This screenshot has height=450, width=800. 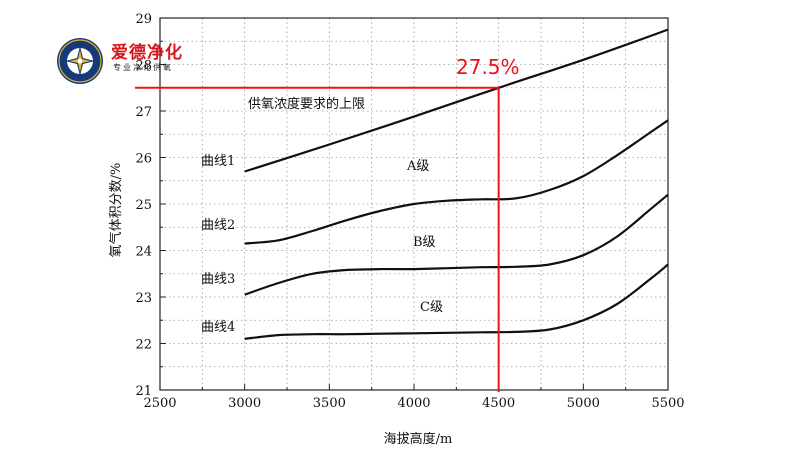 I want to click on brand-logo: 爱德净化 专业净化供氧, so click(x=130, y=60).